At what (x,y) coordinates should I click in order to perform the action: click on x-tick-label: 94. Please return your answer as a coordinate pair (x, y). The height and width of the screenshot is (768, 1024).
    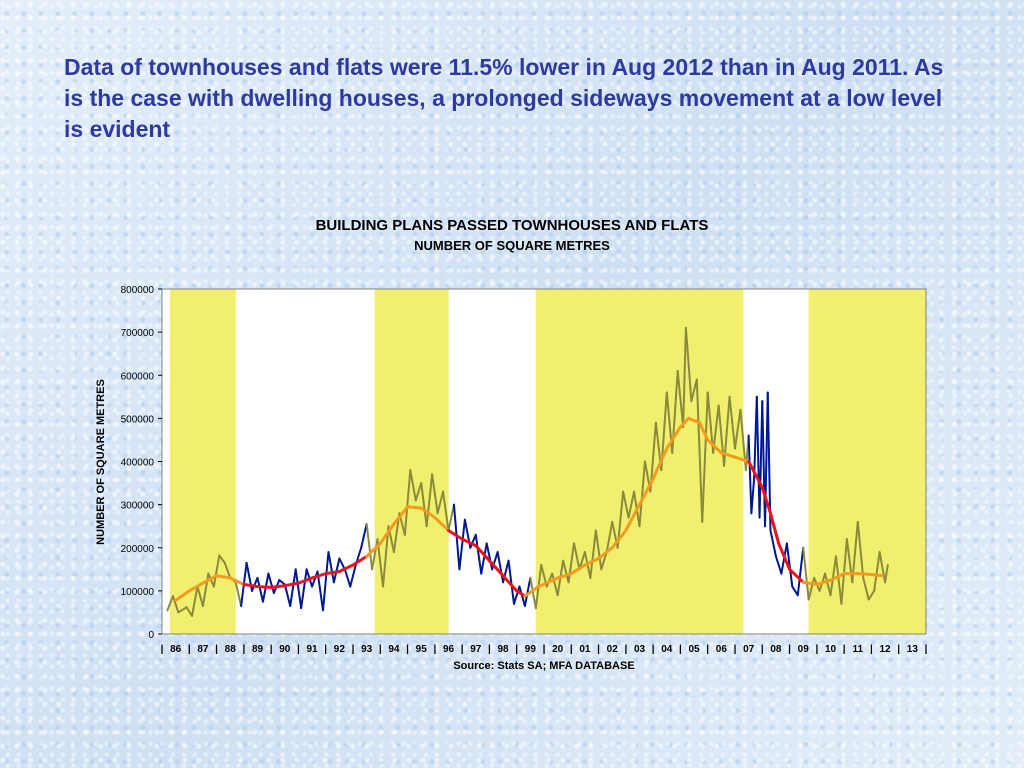
    Looking at the image, I should click on (394, 649).